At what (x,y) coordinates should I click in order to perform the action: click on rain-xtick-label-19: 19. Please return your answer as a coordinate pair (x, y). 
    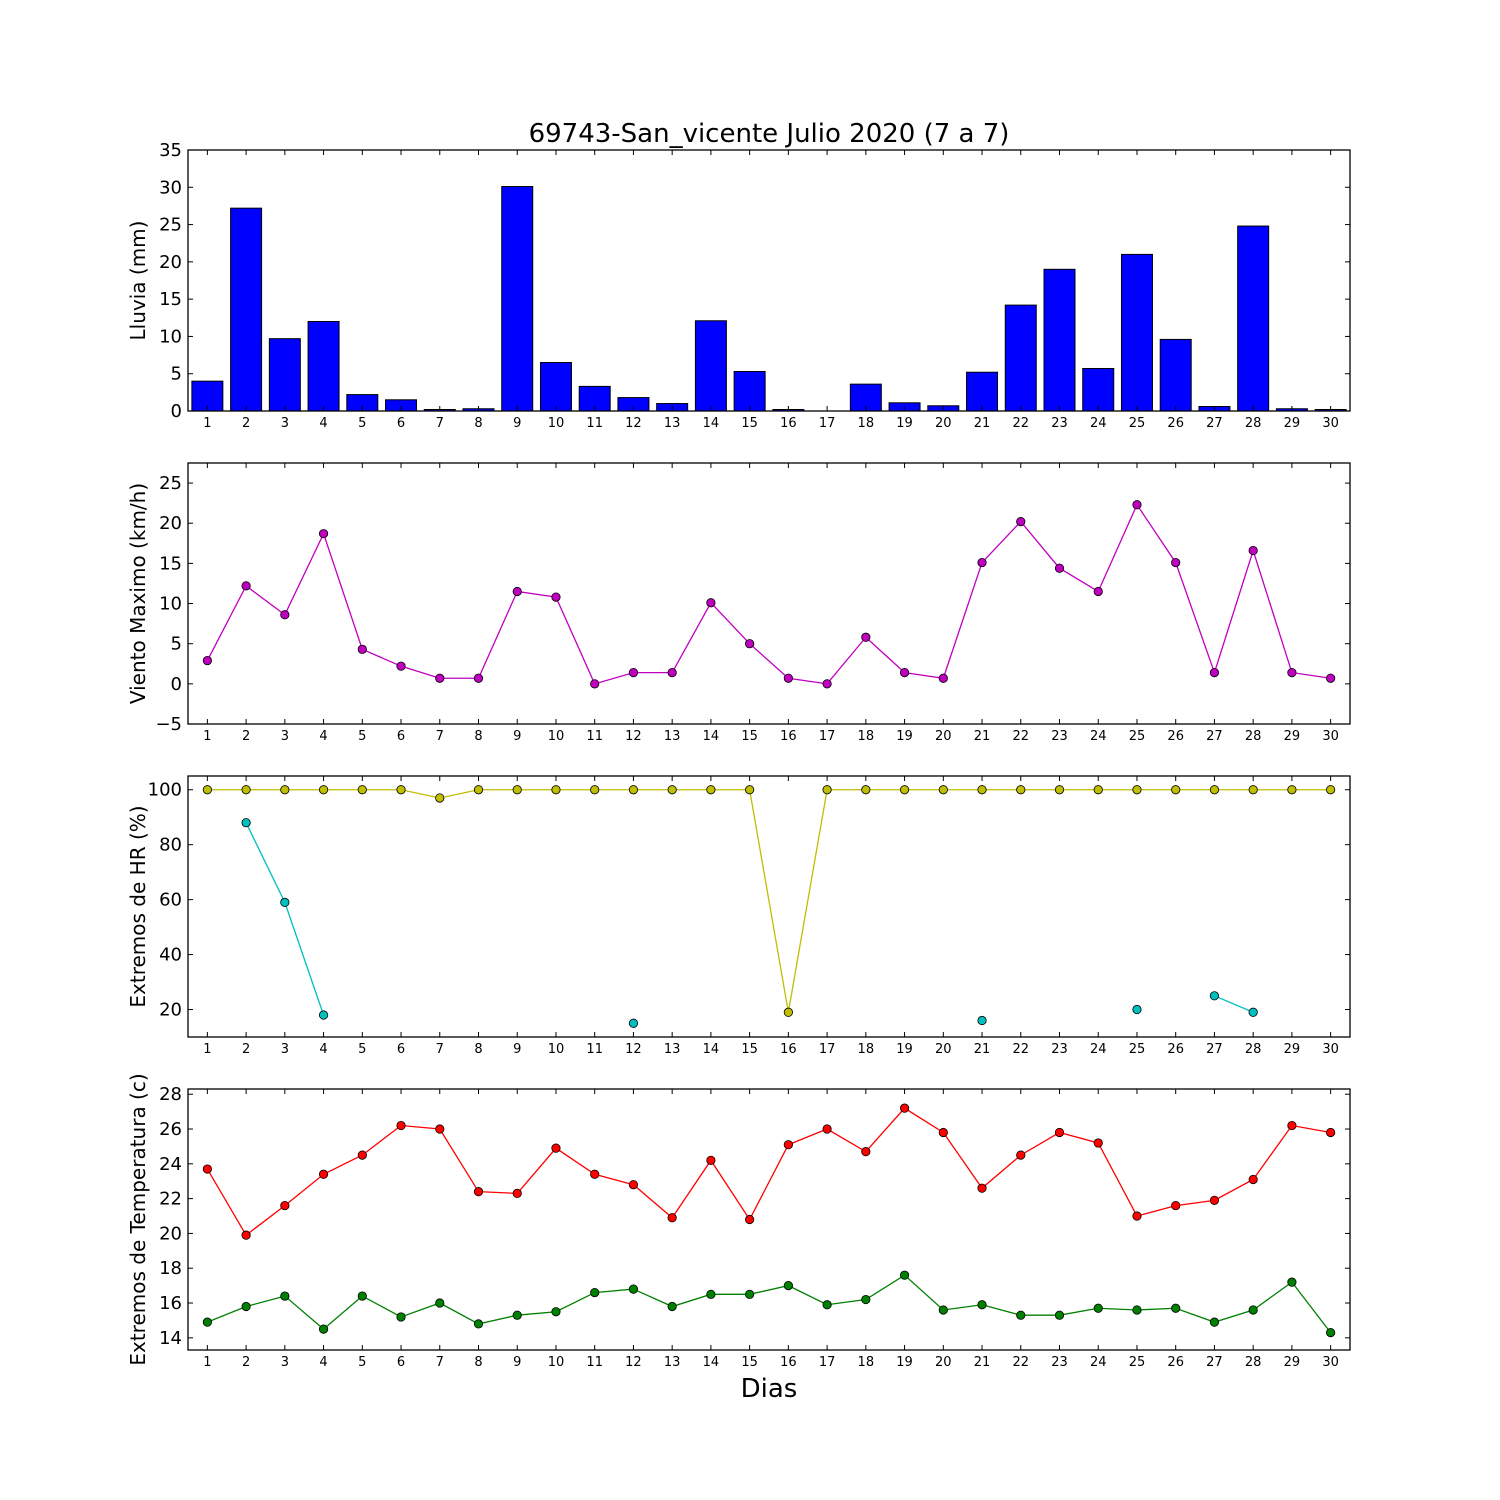
    Looking at the image, I should click on (904, 423).